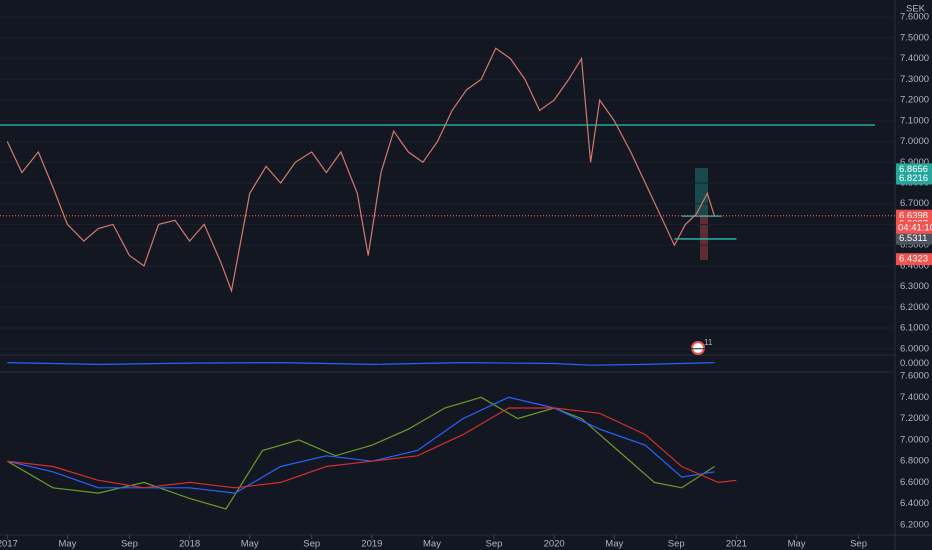 The width and height of the screenshot is (932, 550). What do you see at coordinates (914, 348) in the screenshot?
I see `y-tick-label: 6.0000` at bounding box center [914, 348].